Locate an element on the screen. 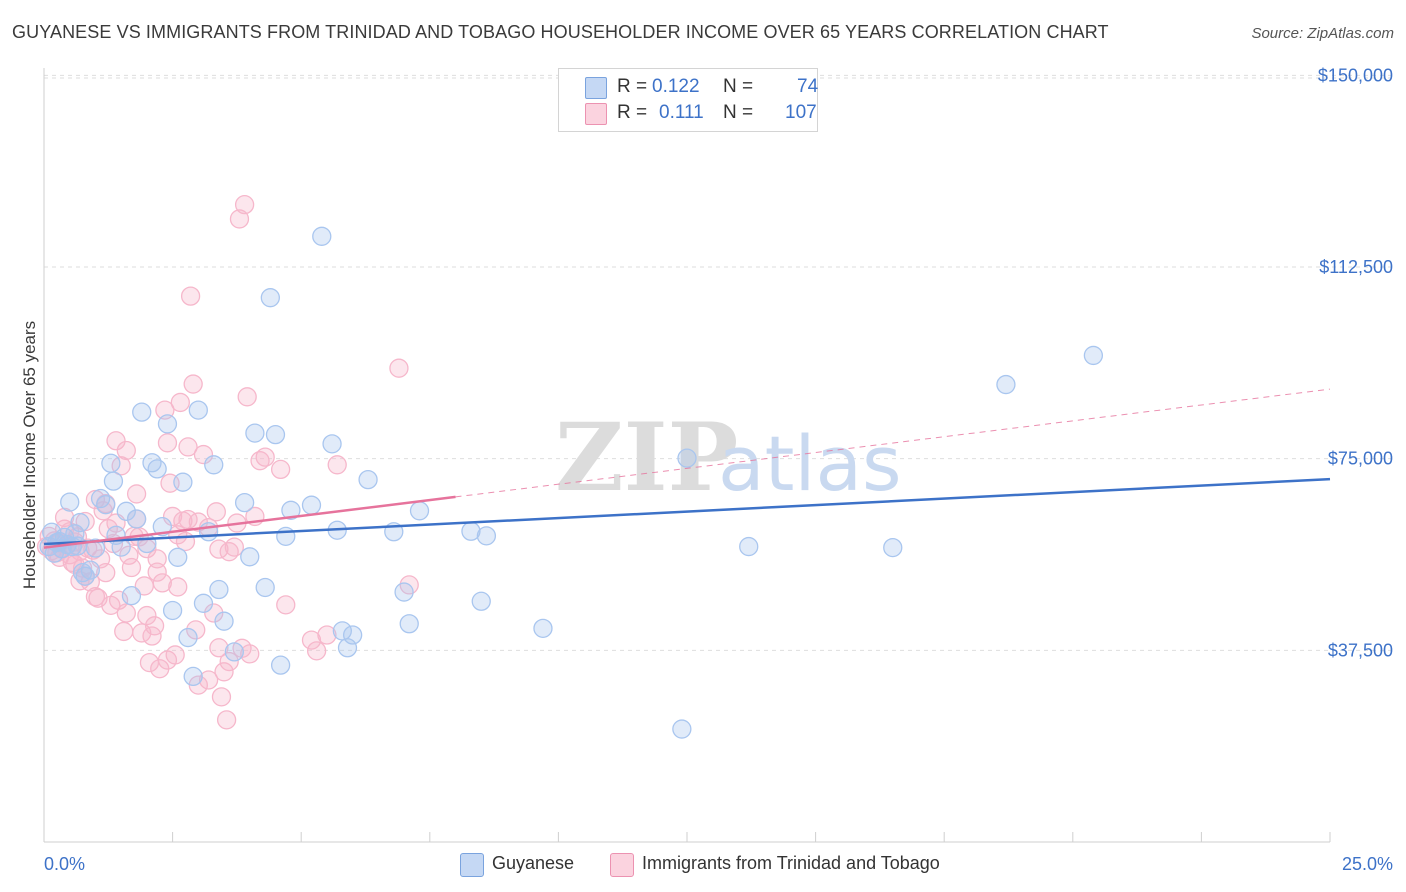  bottom-legend-label-guyanese: Guyanese is located at coordinates (533, 863).